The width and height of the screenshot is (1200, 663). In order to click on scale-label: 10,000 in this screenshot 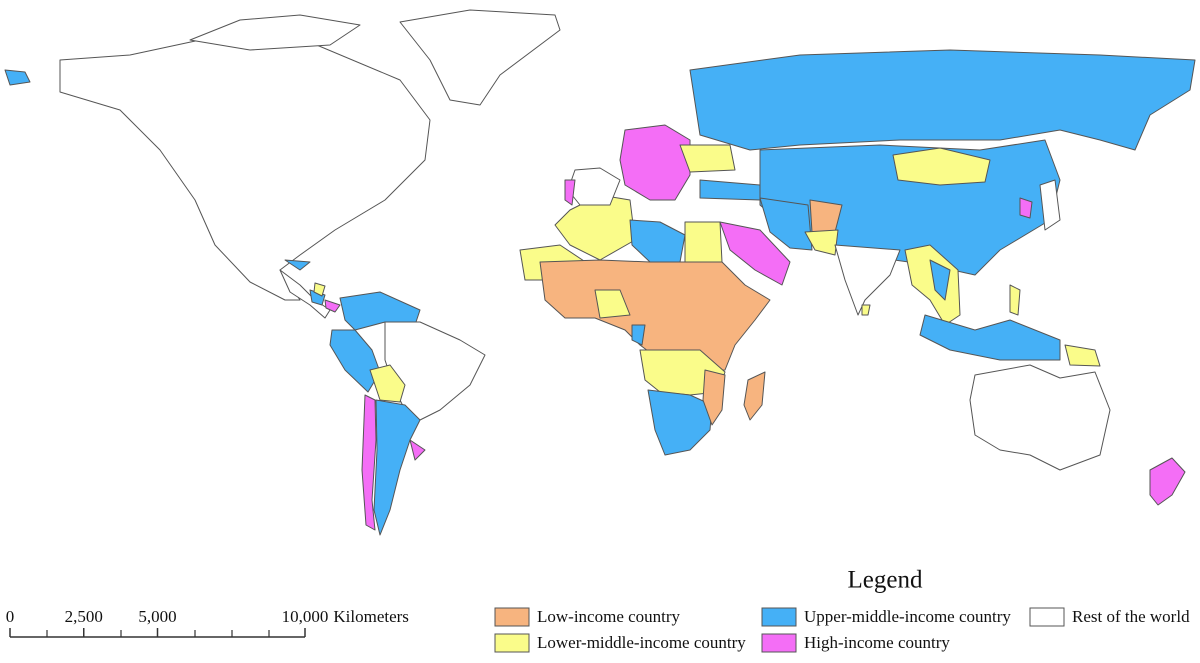, I will do `click(305, 616)`.